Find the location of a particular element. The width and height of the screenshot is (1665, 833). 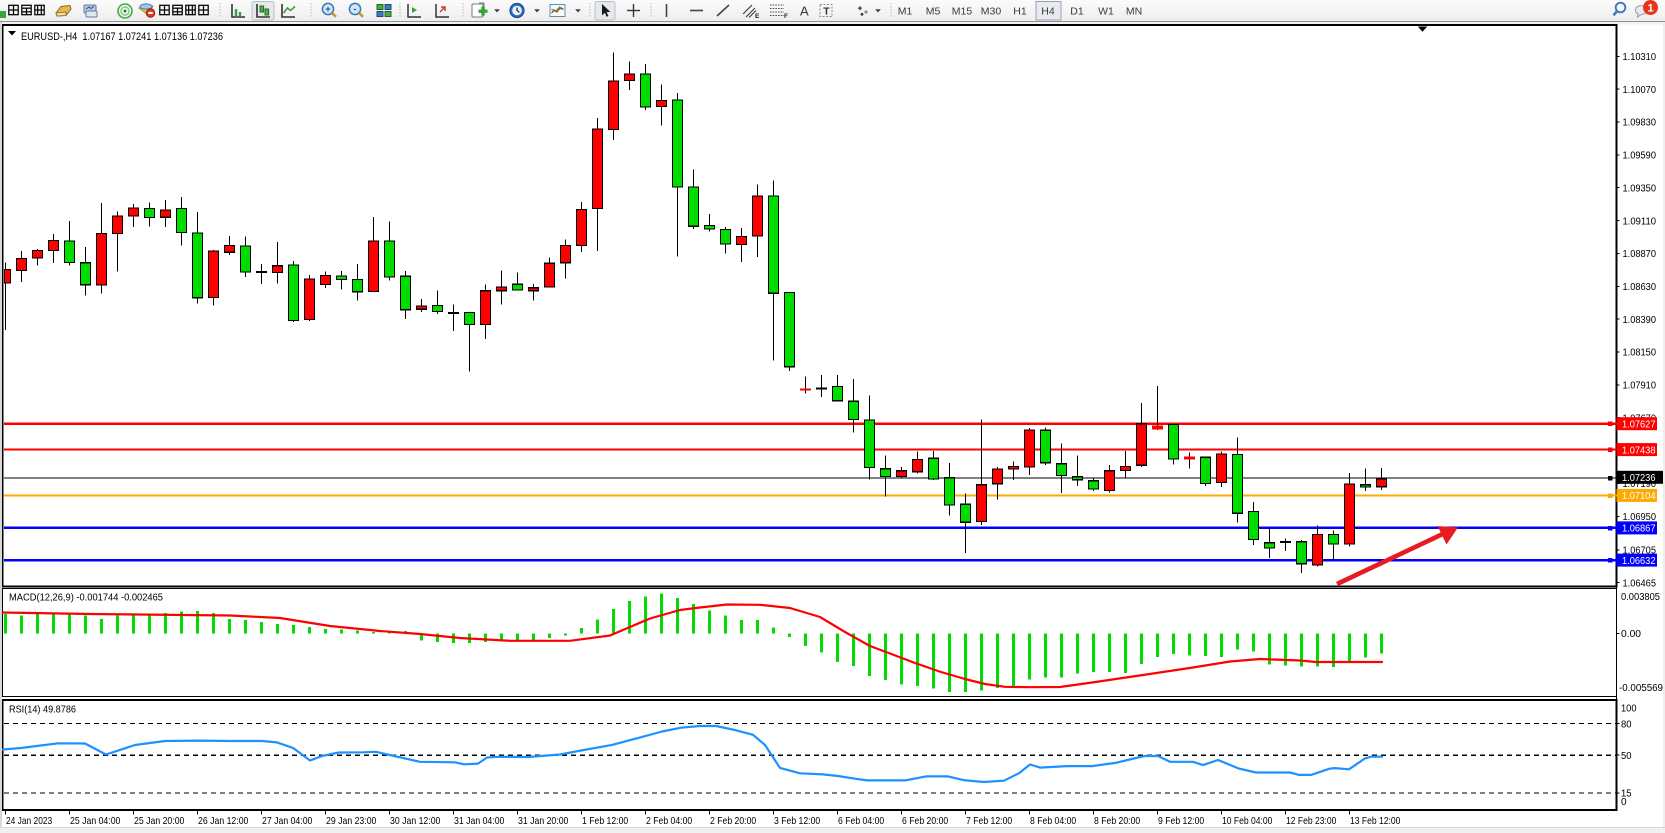

svg-text: 1.06632 is located at coordinates (1639, 561).